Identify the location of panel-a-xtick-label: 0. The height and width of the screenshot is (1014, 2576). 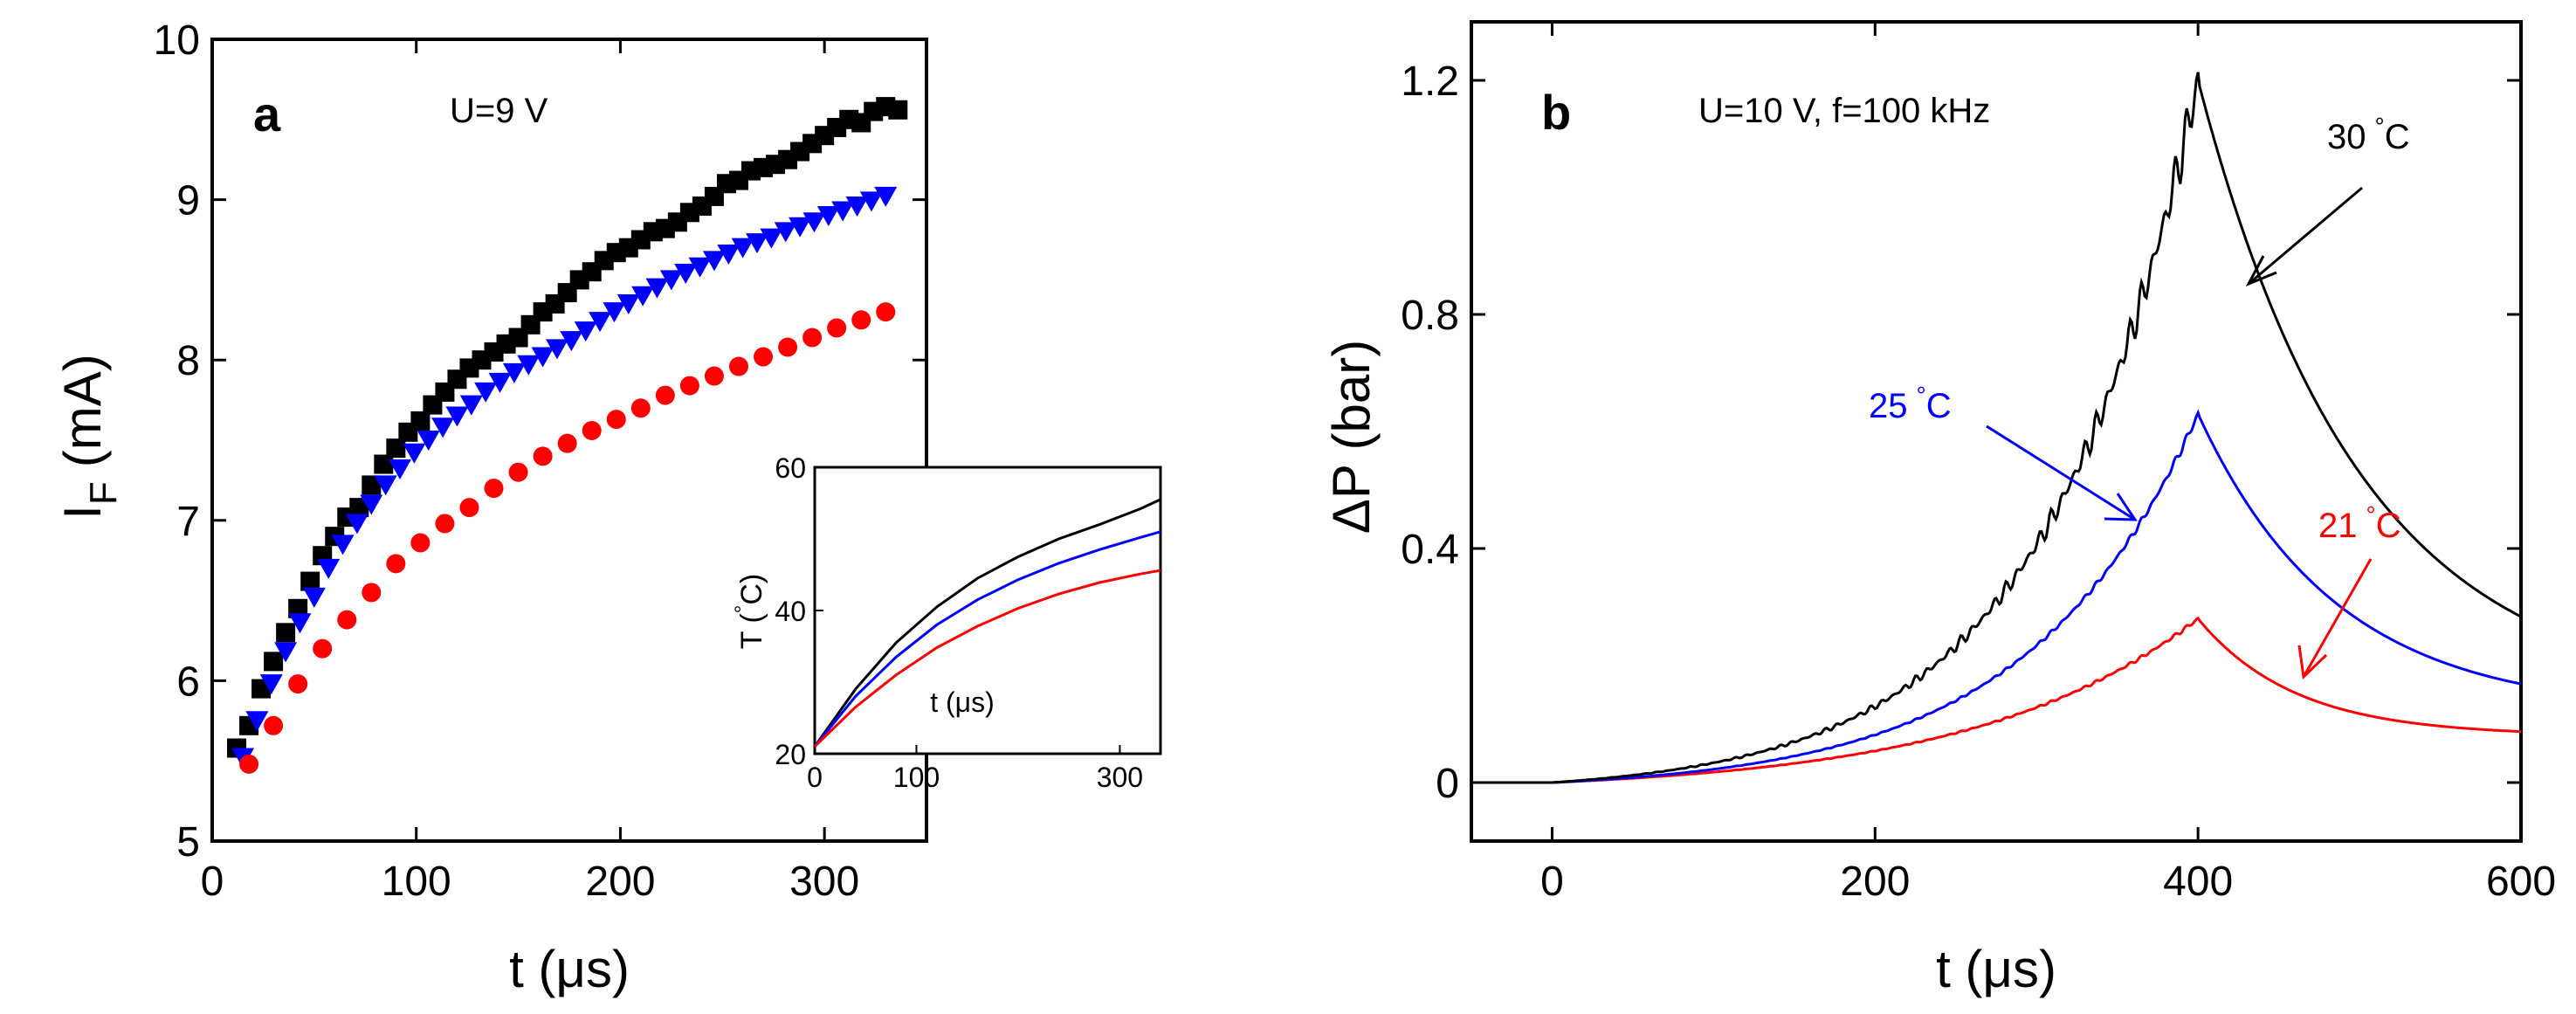
(212, 882).